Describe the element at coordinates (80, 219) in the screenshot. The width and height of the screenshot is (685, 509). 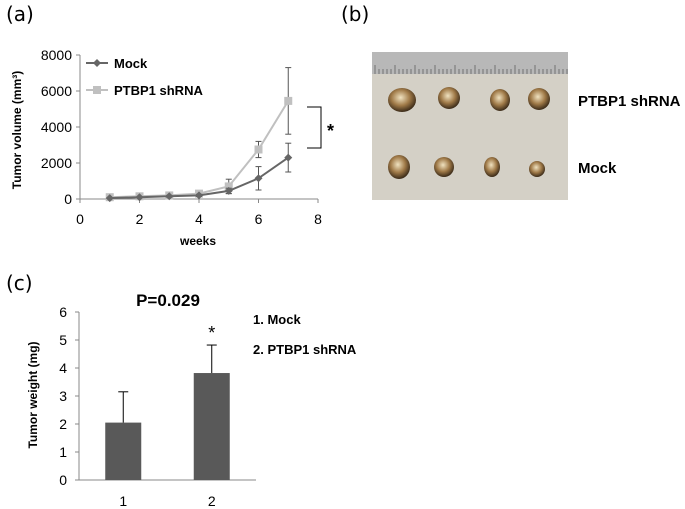
I see `x-tick-label: 0` at that location.